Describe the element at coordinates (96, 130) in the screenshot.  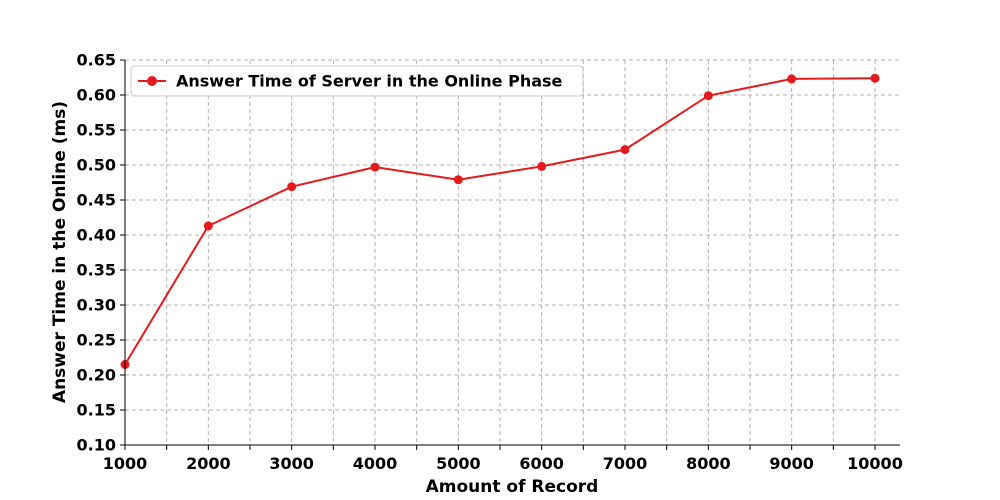
I see `y-tick-label: 0.55` at that location.